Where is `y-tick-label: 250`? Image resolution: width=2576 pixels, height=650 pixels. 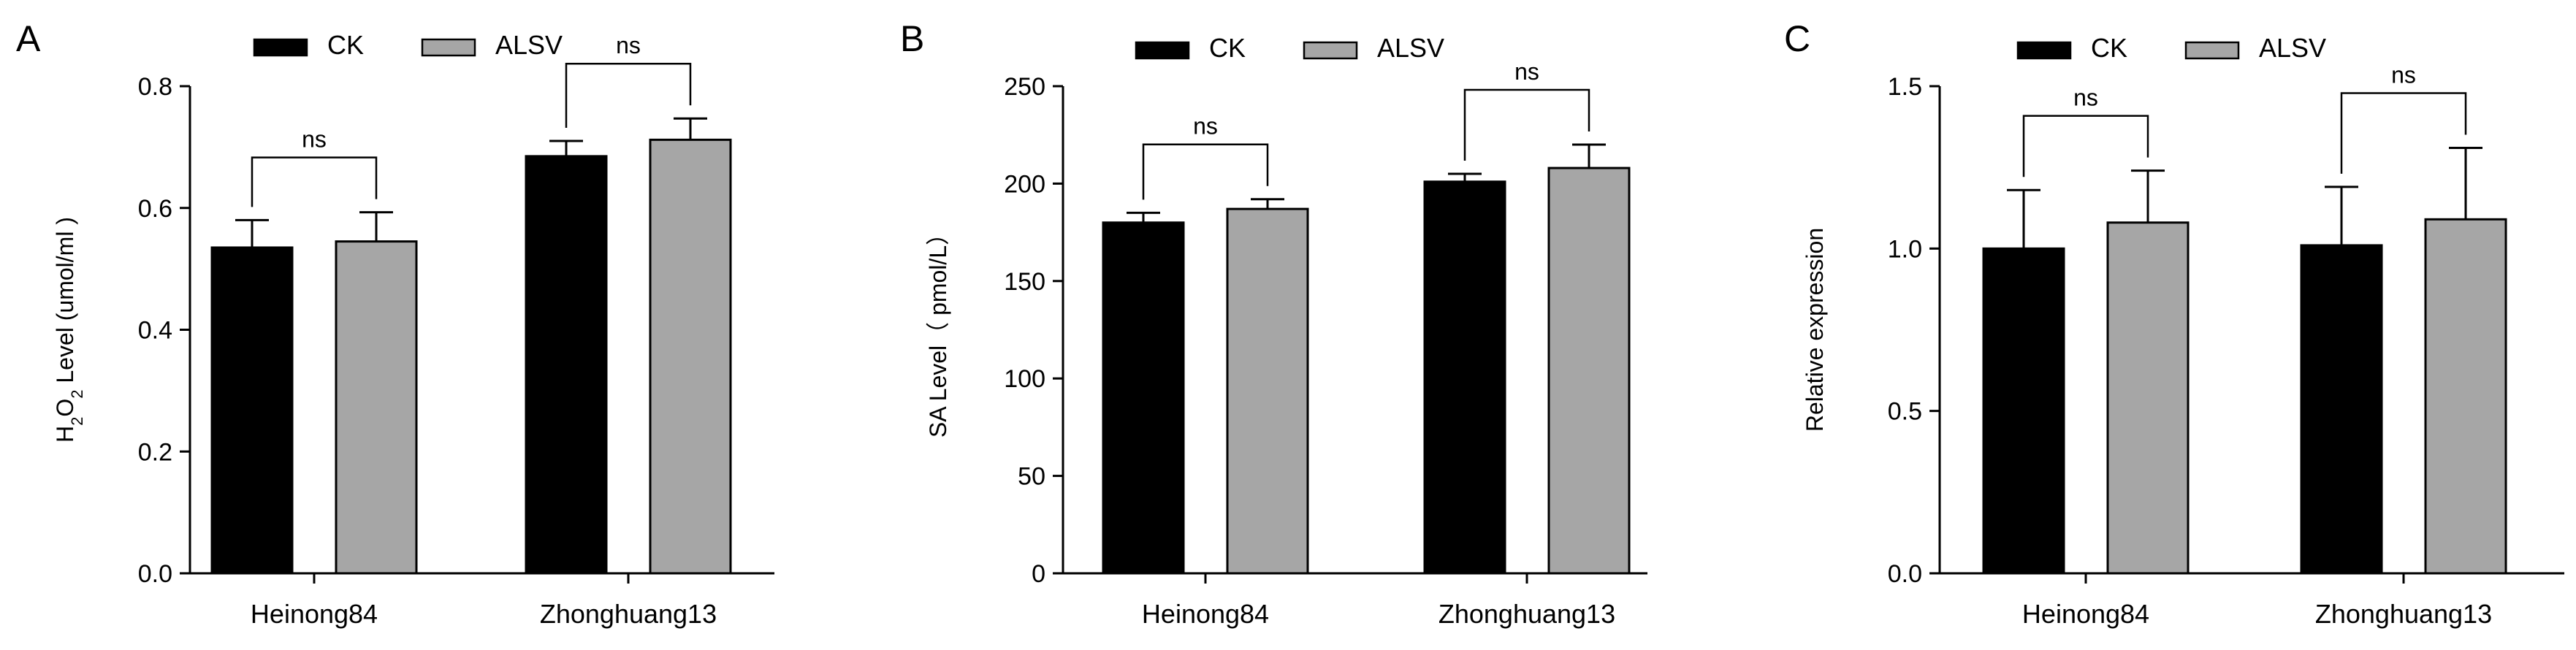
y-tick-label: 250 is located at coordinates (1024, 87).